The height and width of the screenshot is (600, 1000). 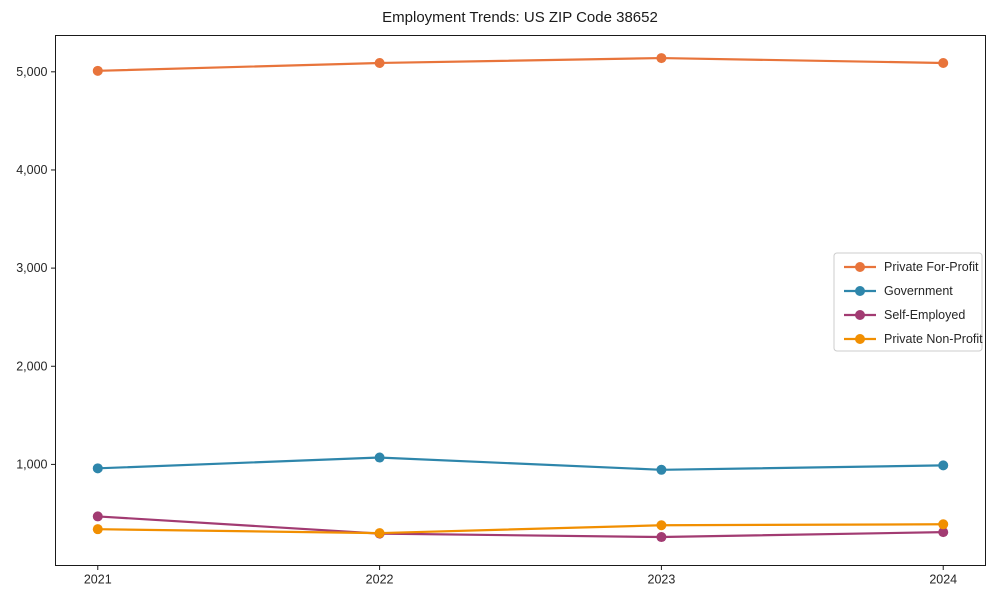 I want to click on series-line-government, so click(x=520, y=463).